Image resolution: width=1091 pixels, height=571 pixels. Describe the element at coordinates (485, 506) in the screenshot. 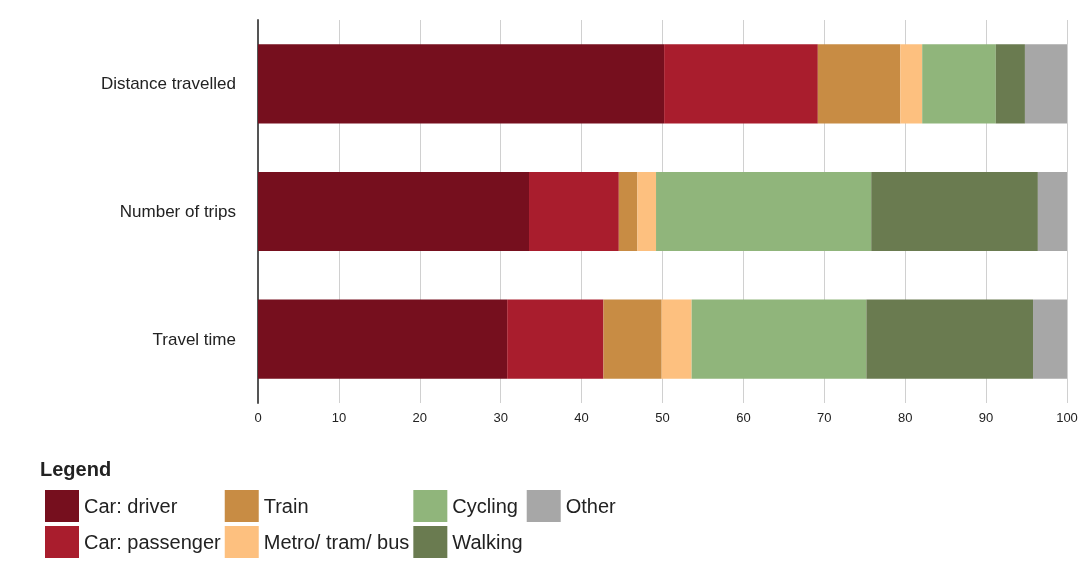

I see `legend-label: Cycling` at that location.